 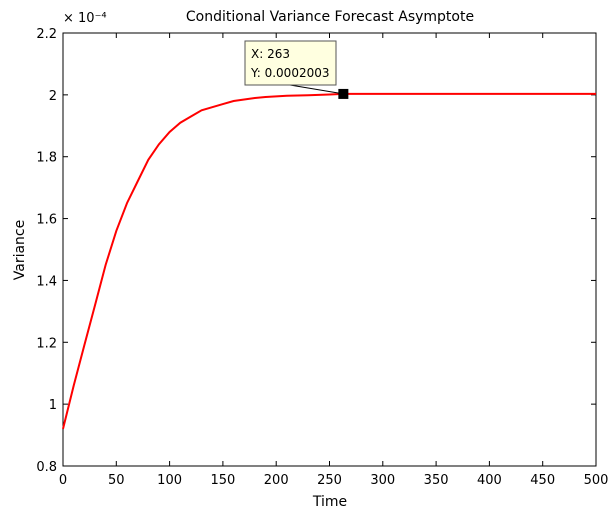 What do you see at coordinates (290, 73) in the screenshot?
I see `data-tip-y-label: Y: 0.0002003` at bounding box center [290, 73].